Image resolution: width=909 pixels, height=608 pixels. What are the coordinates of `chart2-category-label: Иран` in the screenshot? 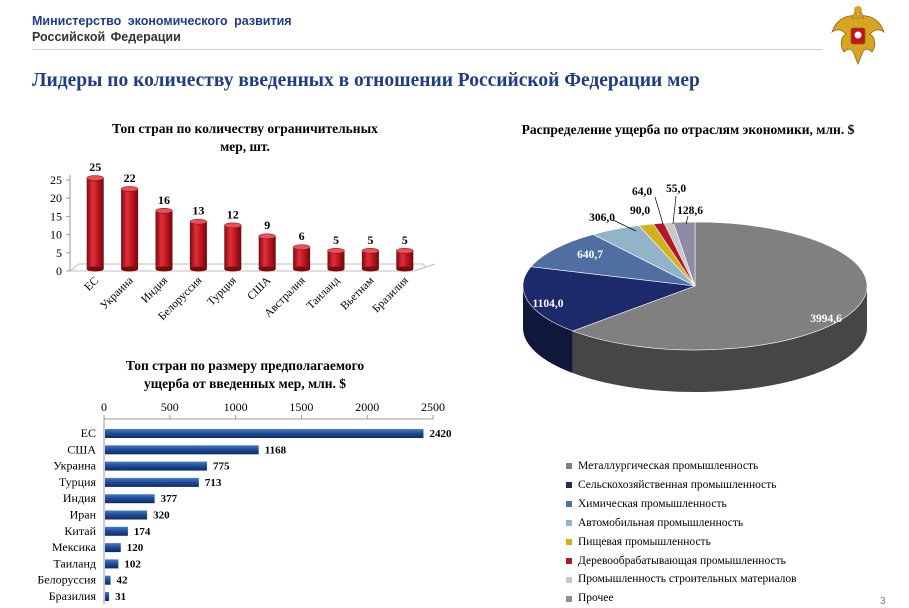 It's located at (83, 515).